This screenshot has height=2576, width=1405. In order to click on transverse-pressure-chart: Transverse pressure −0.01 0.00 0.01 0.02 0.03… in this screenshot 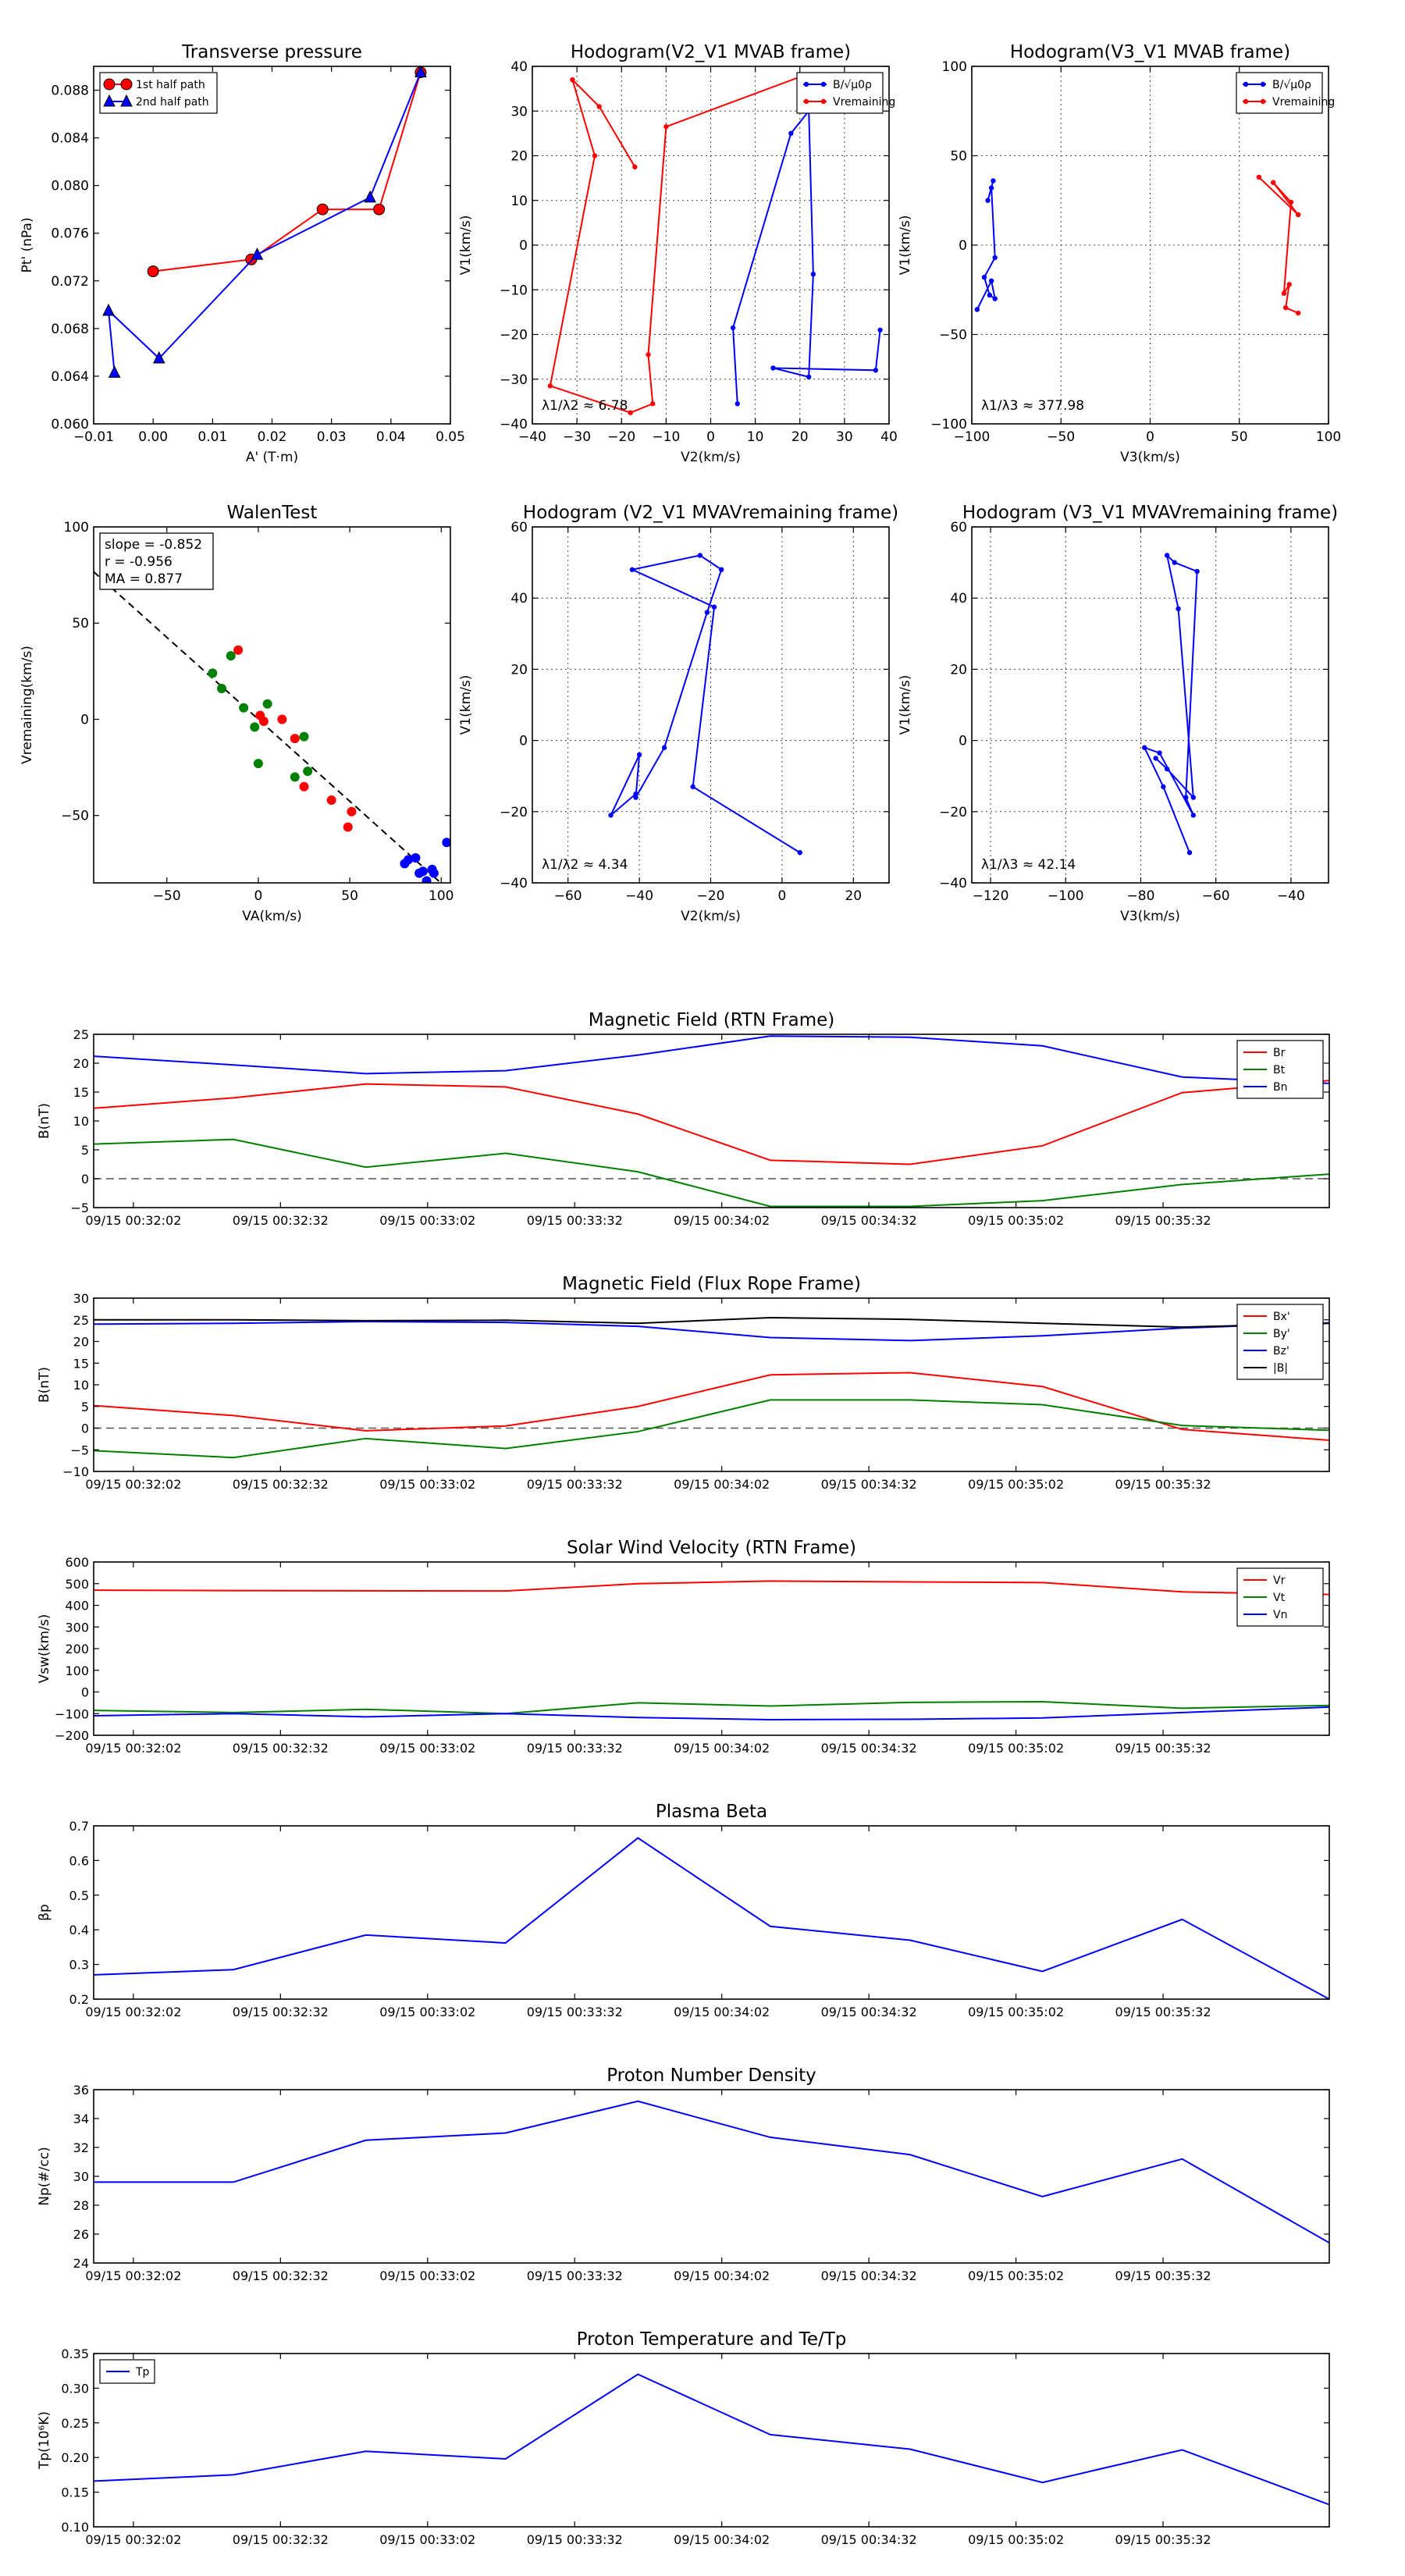, I will do `click(242, 253)`.